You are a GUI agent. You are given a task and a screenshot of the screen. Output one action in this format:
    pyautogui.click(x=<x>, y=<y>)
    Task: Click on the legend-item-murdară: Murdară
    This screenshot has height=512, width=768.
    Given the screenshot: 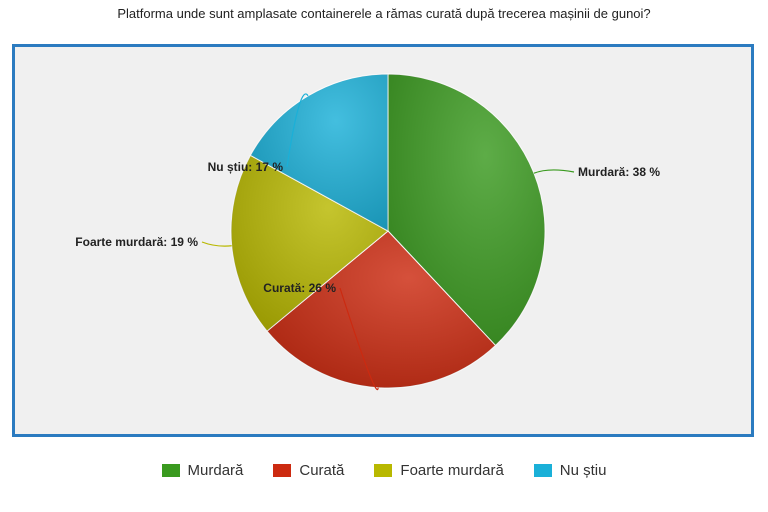 What is the action you would take?
    pyautogui.click(x=202, y=470)
    